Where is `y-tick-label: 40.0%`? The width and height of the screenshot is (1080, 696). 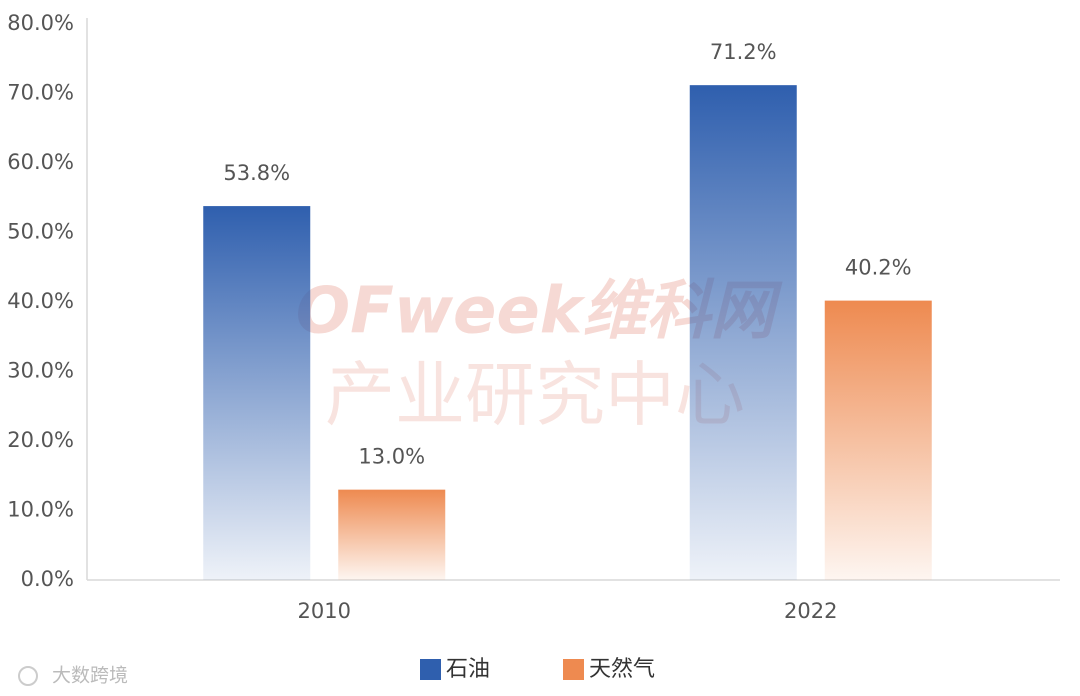 y-tick-label: 40.0% is located at coordinates (40, 301).